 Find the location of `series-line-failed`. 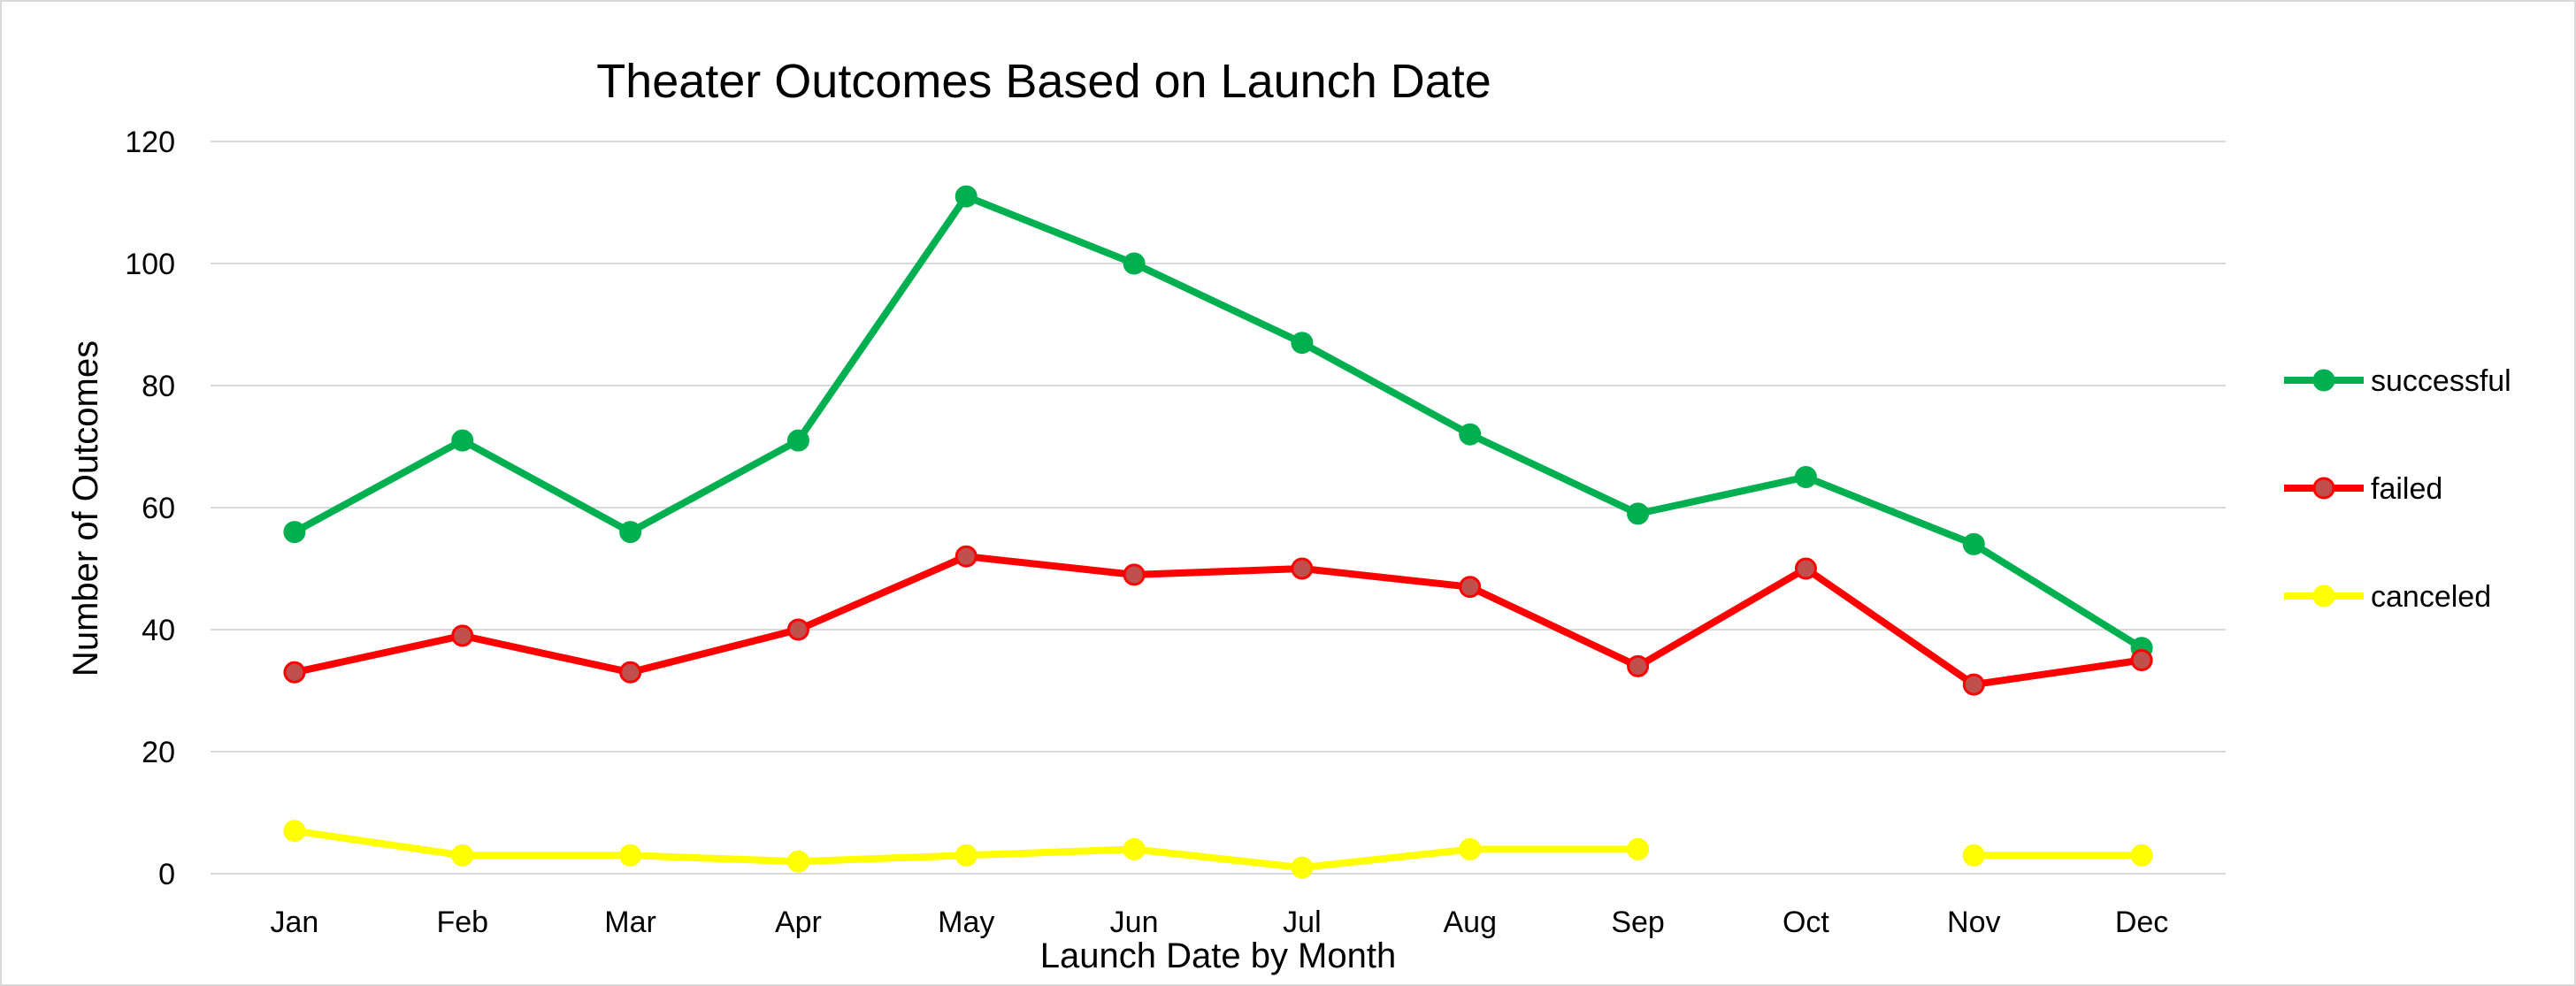

series-line-failed is located at coordinates (1218, 621).